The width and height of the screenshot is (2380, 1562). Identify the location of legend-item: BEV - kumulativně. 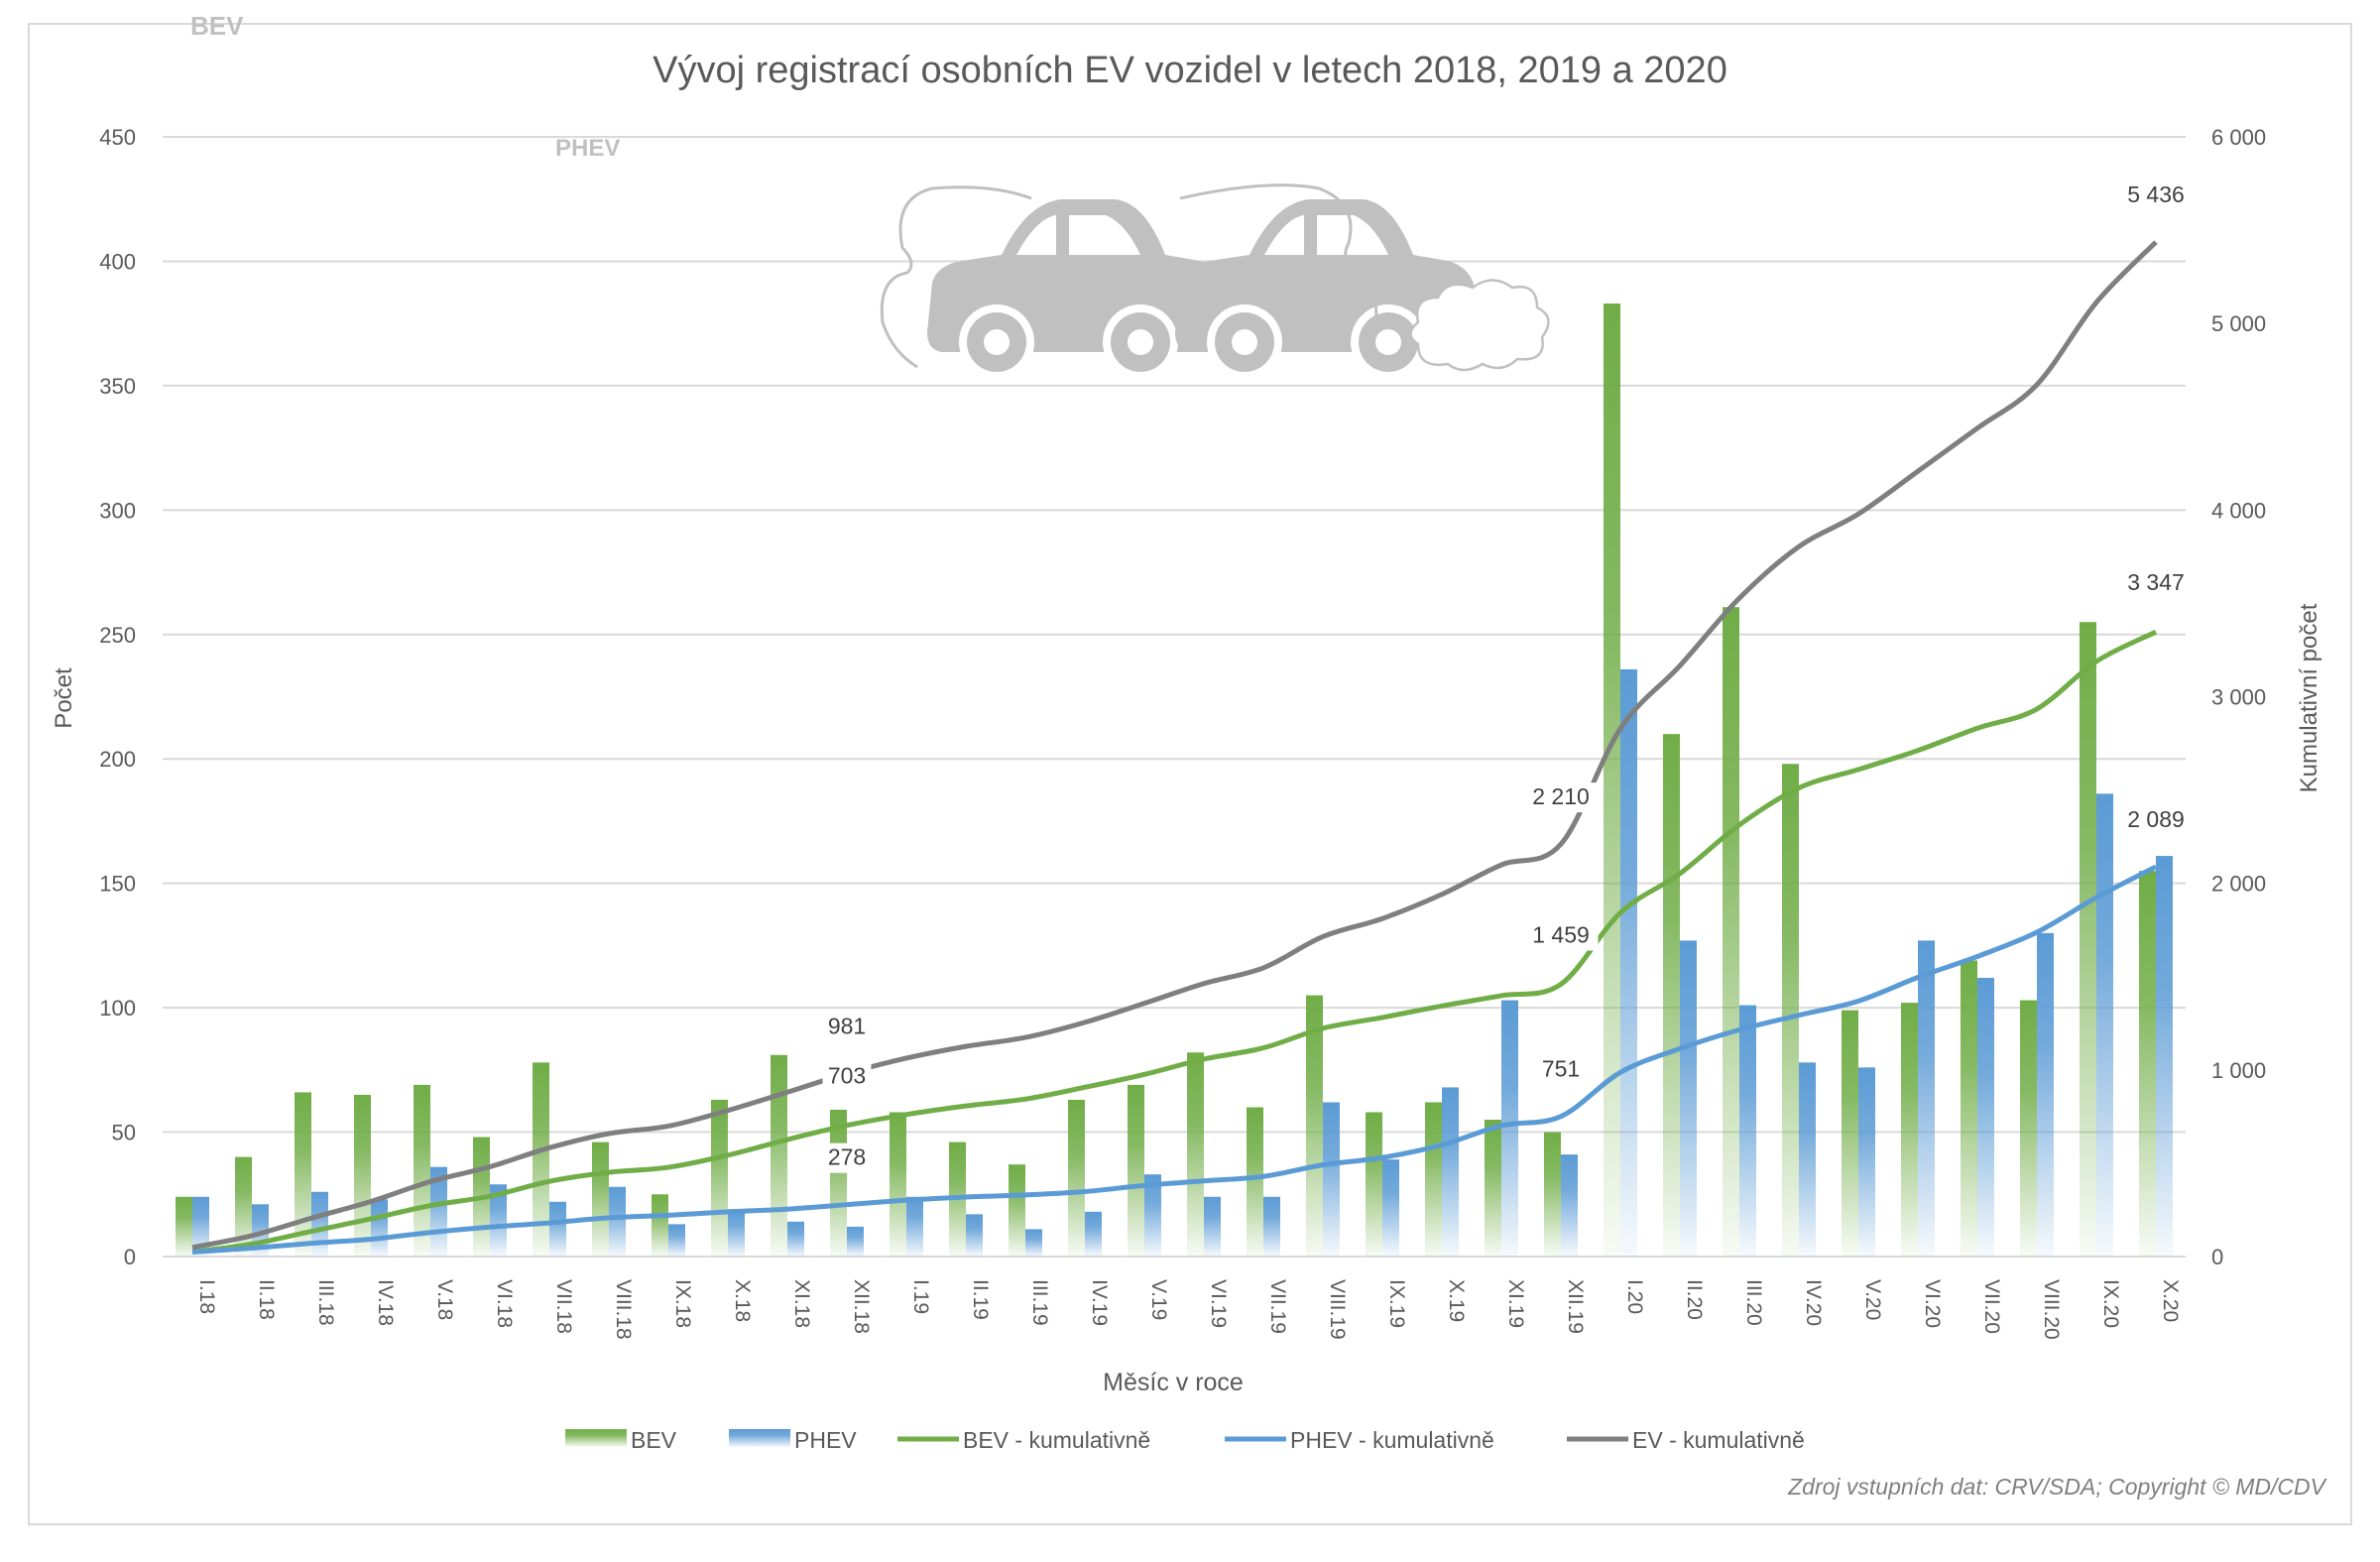
(1024, 1440).